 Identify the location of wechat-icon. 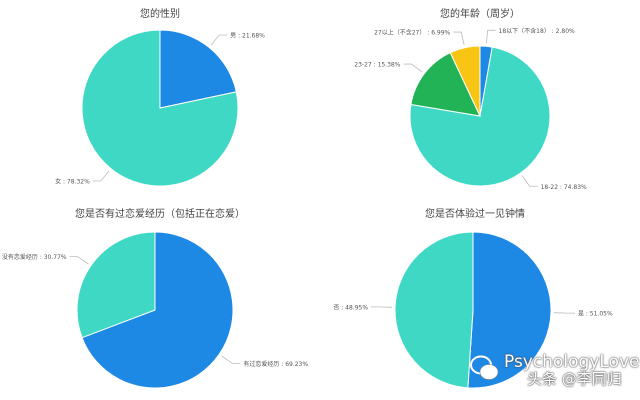
(484, 367).